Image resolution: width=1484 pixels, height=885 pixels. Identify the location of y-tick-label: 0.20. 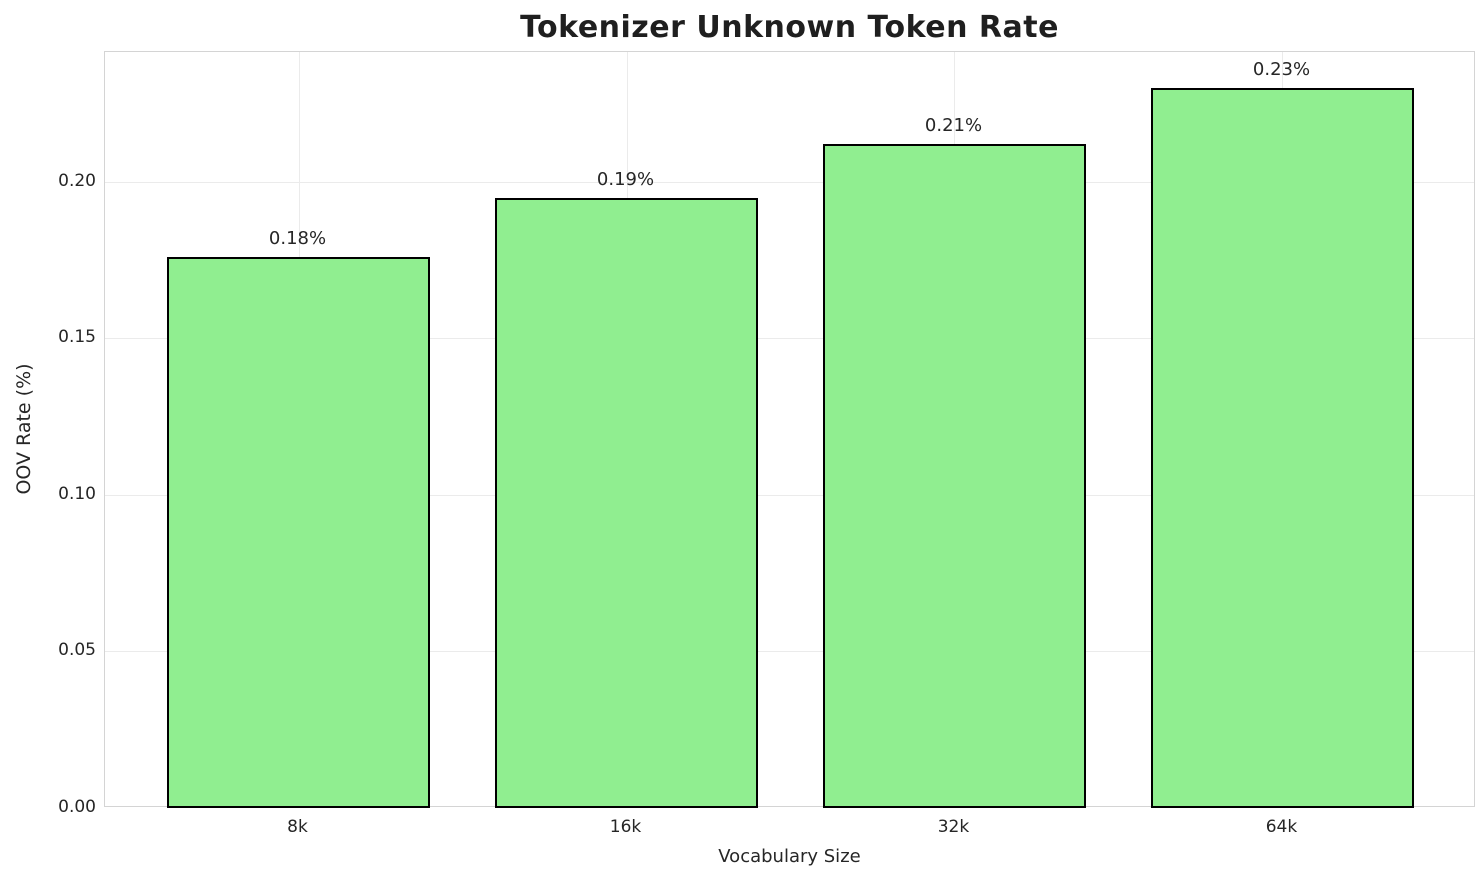
(77, 180).